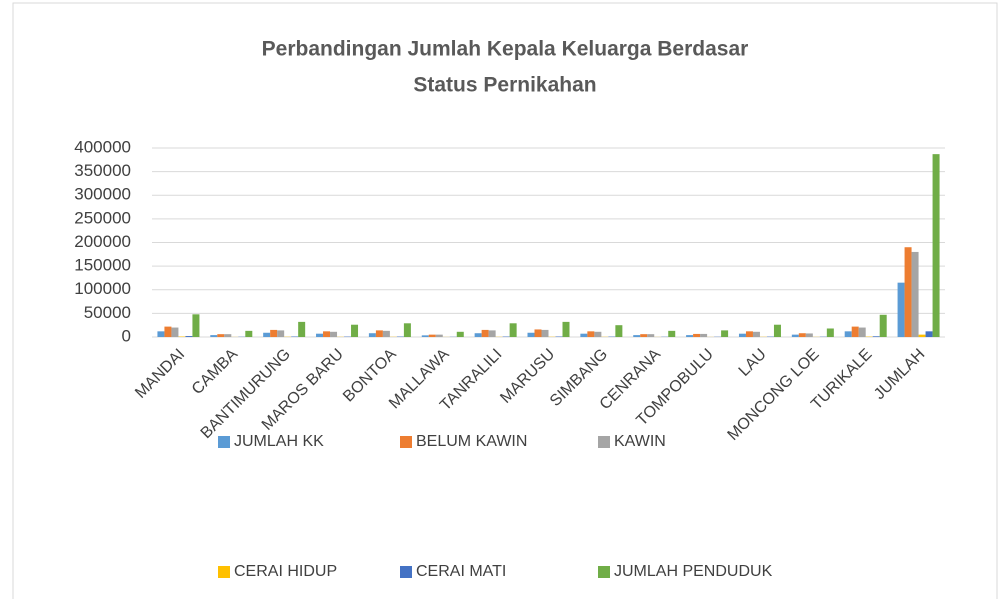  Describe the element at coordinates (126, 335) in the screenshot. I see `y-tick-label: 0` at that location.